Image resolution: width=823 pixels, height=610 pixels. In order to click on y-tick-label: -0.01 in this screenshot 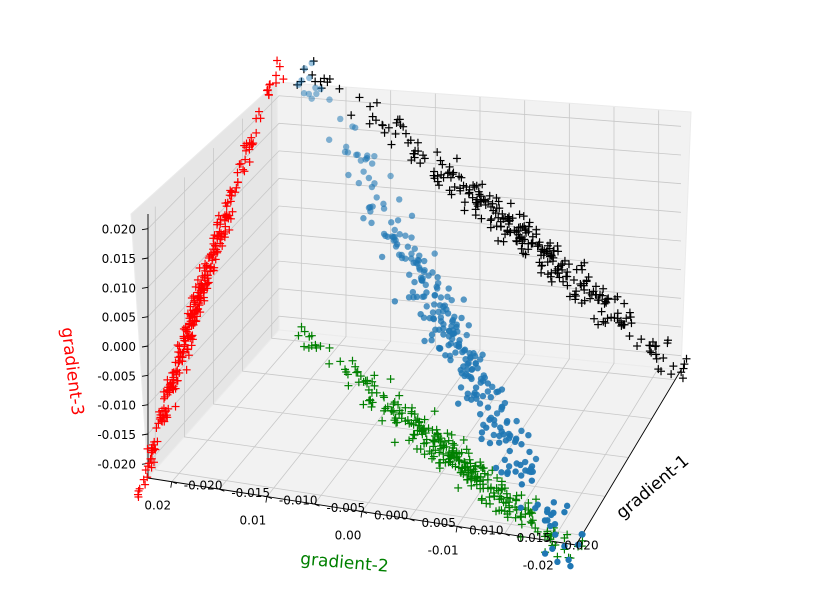, I will do `click(443, 550)`.